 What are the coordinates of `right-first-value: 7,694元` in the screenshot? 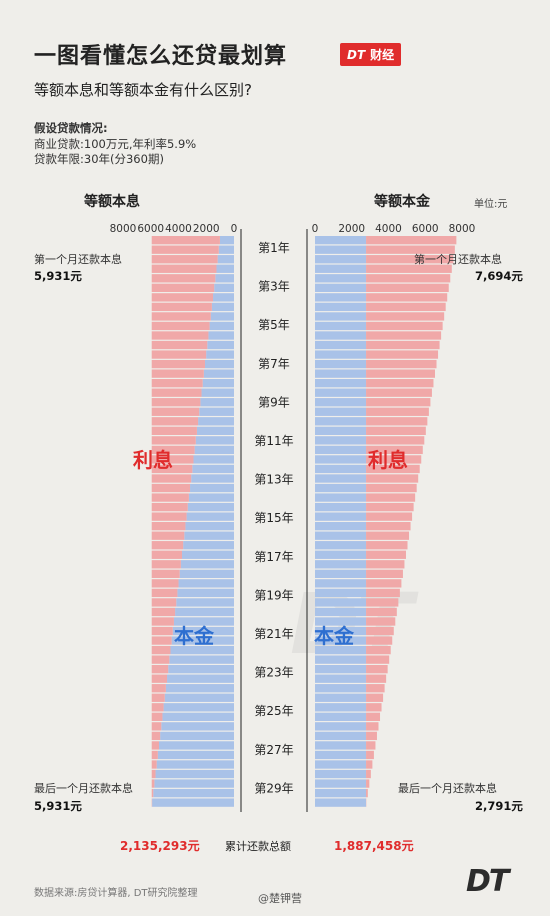 It's located at (499, 276).